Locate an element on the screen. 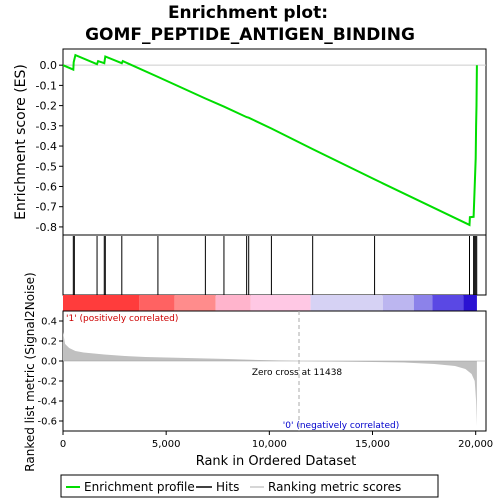  es-y-tick-label: -0.7 is located at coordinates (46, 207).